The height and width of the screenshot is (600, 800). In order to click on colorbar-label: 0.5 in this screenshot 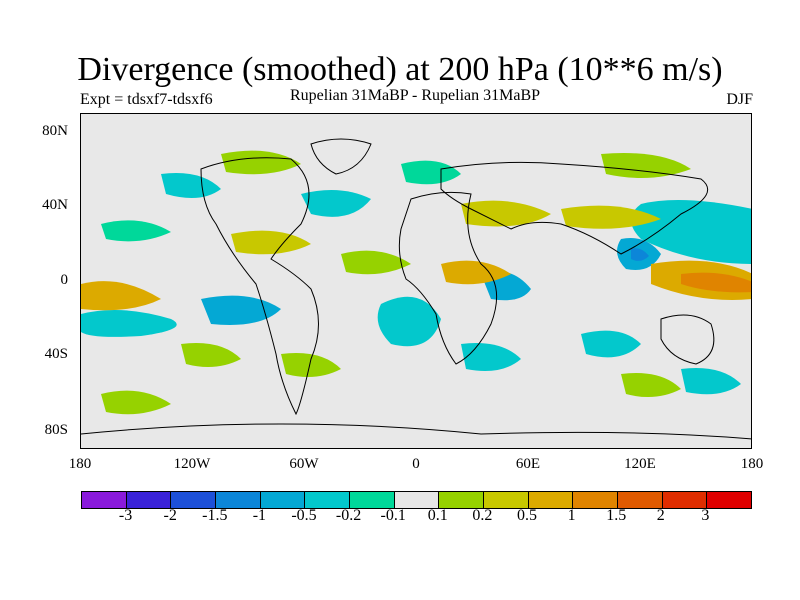, I will do `click(527, 515)`.